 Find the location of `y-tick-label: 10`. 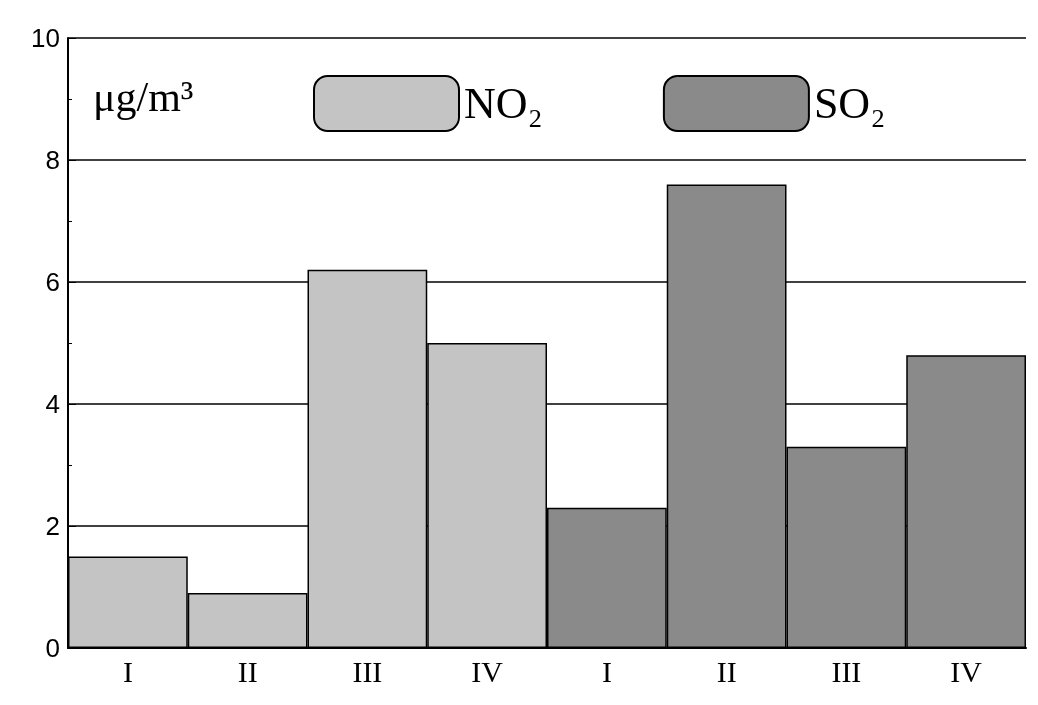

y-tick-label: 10 is located at coordinates (45, 38).